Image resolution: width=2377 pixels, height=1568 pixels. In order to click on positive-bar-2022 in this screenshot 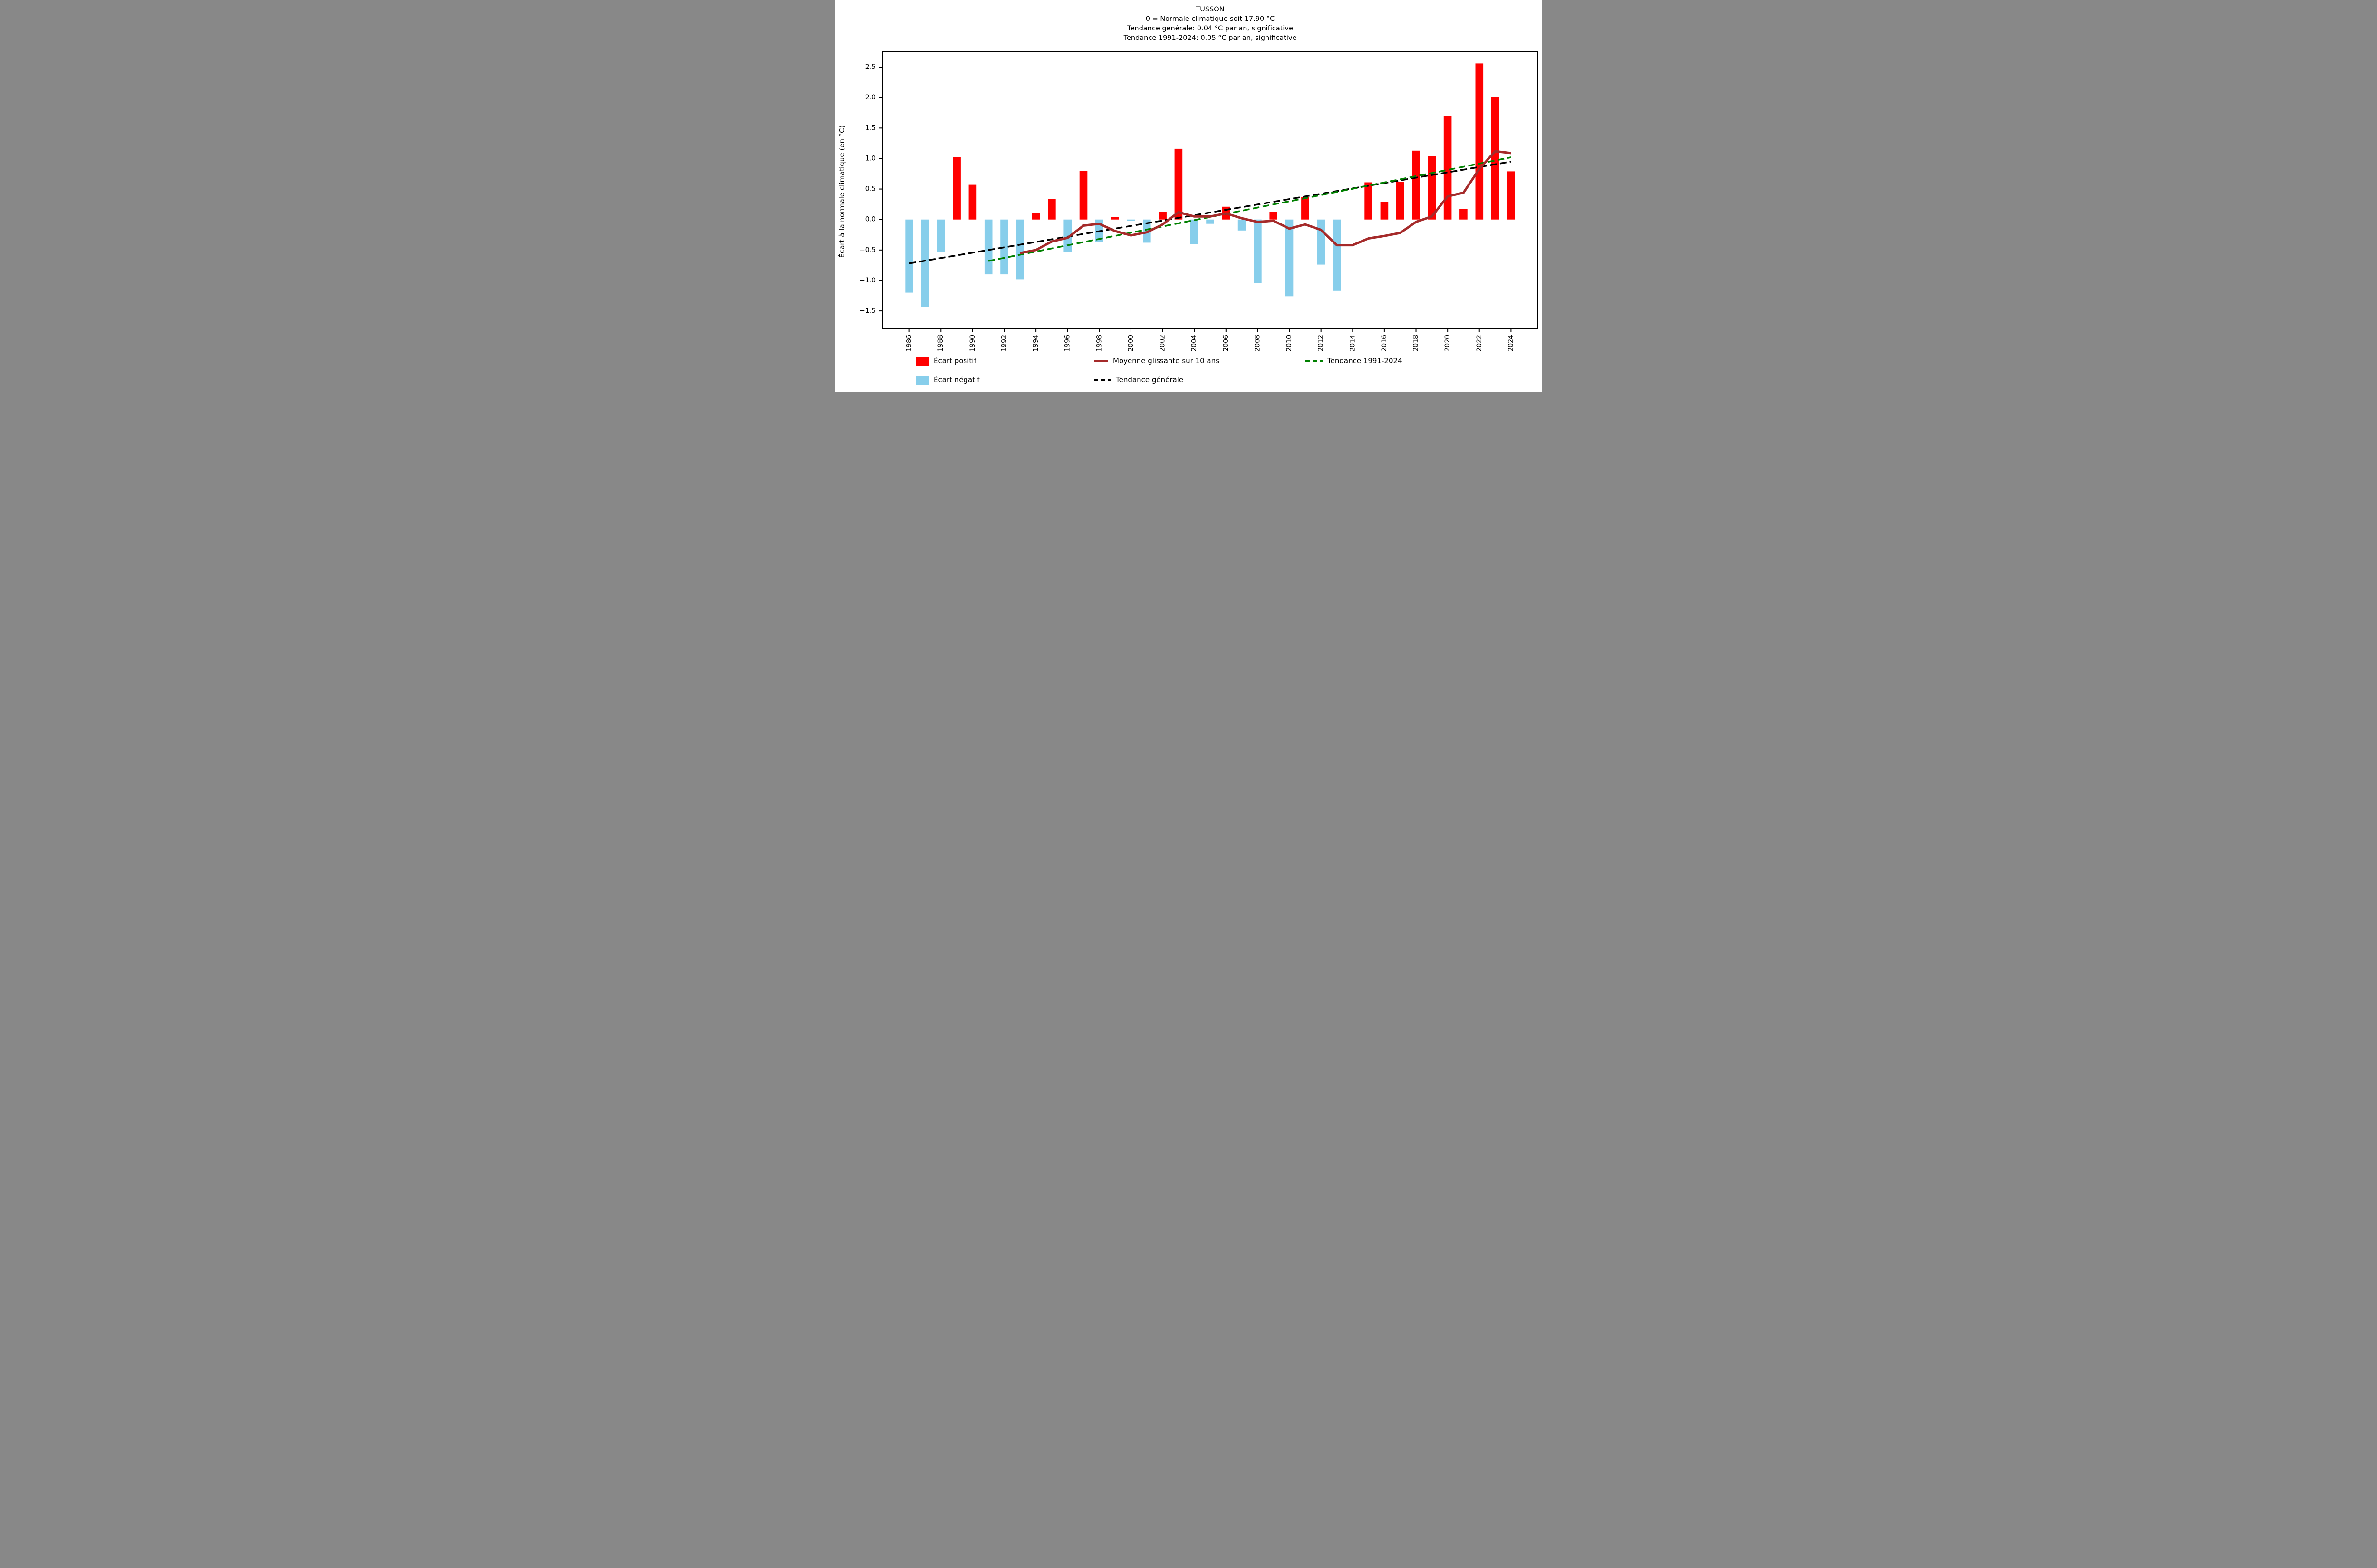, I will do `click(1479, 141)`.